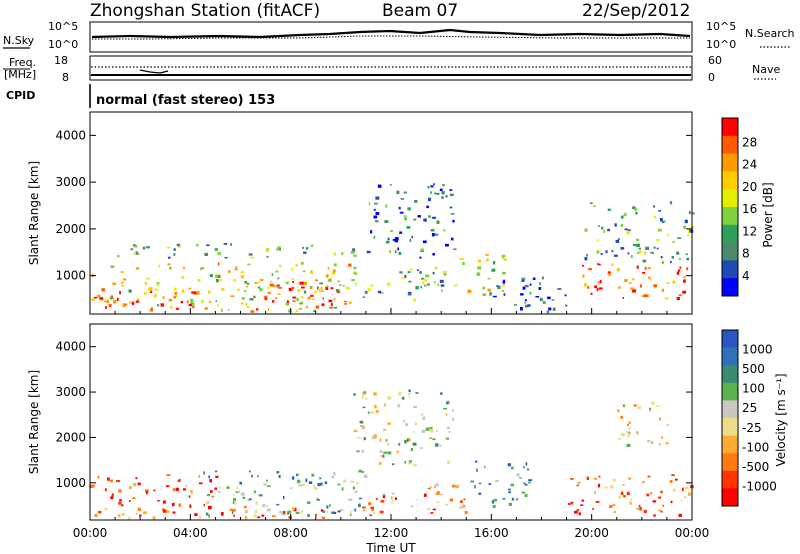 Image resolution: width=800 pixels, height=554 pixels. I want to click on nsearch-label: N.Search, so click(770, 33).